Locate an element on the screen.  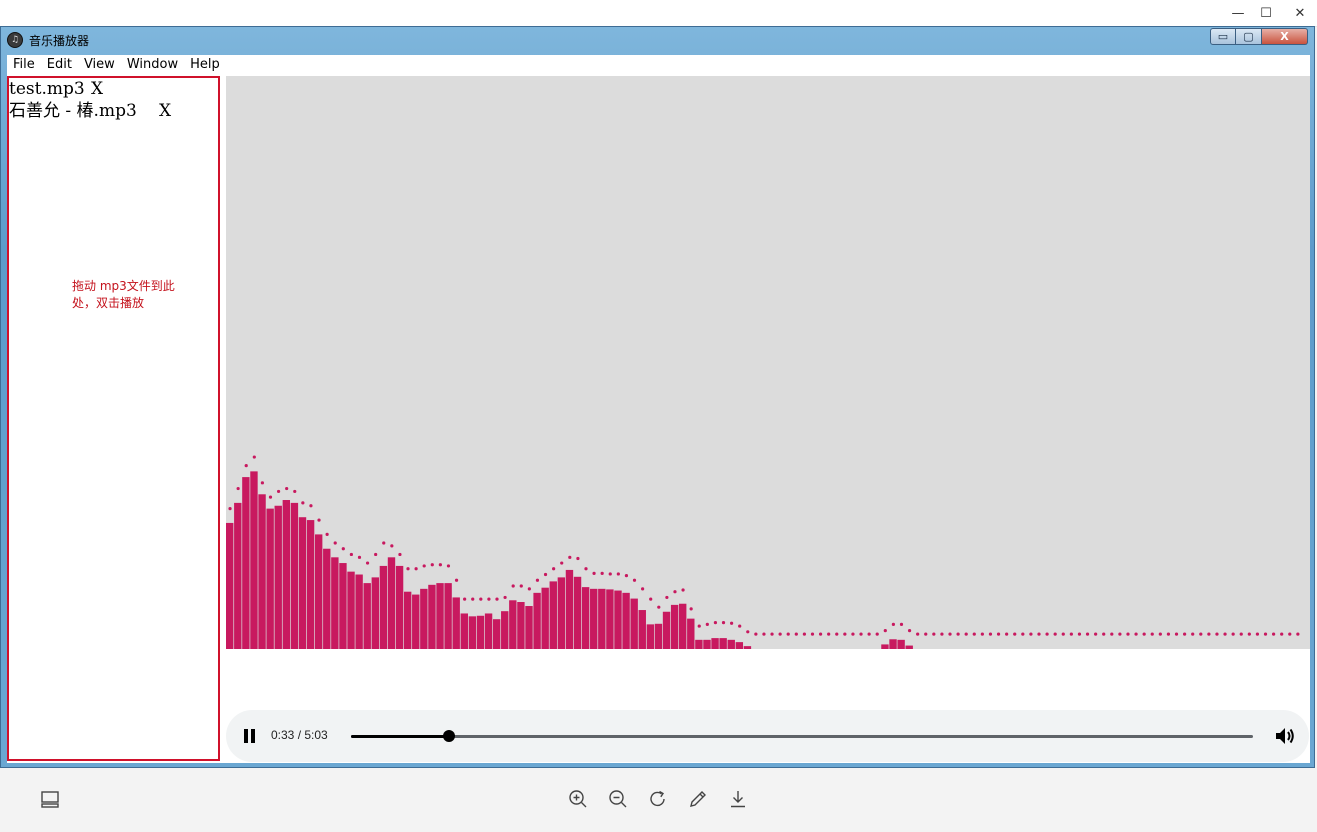
menu-view: View is located at coordinates (99, 64).